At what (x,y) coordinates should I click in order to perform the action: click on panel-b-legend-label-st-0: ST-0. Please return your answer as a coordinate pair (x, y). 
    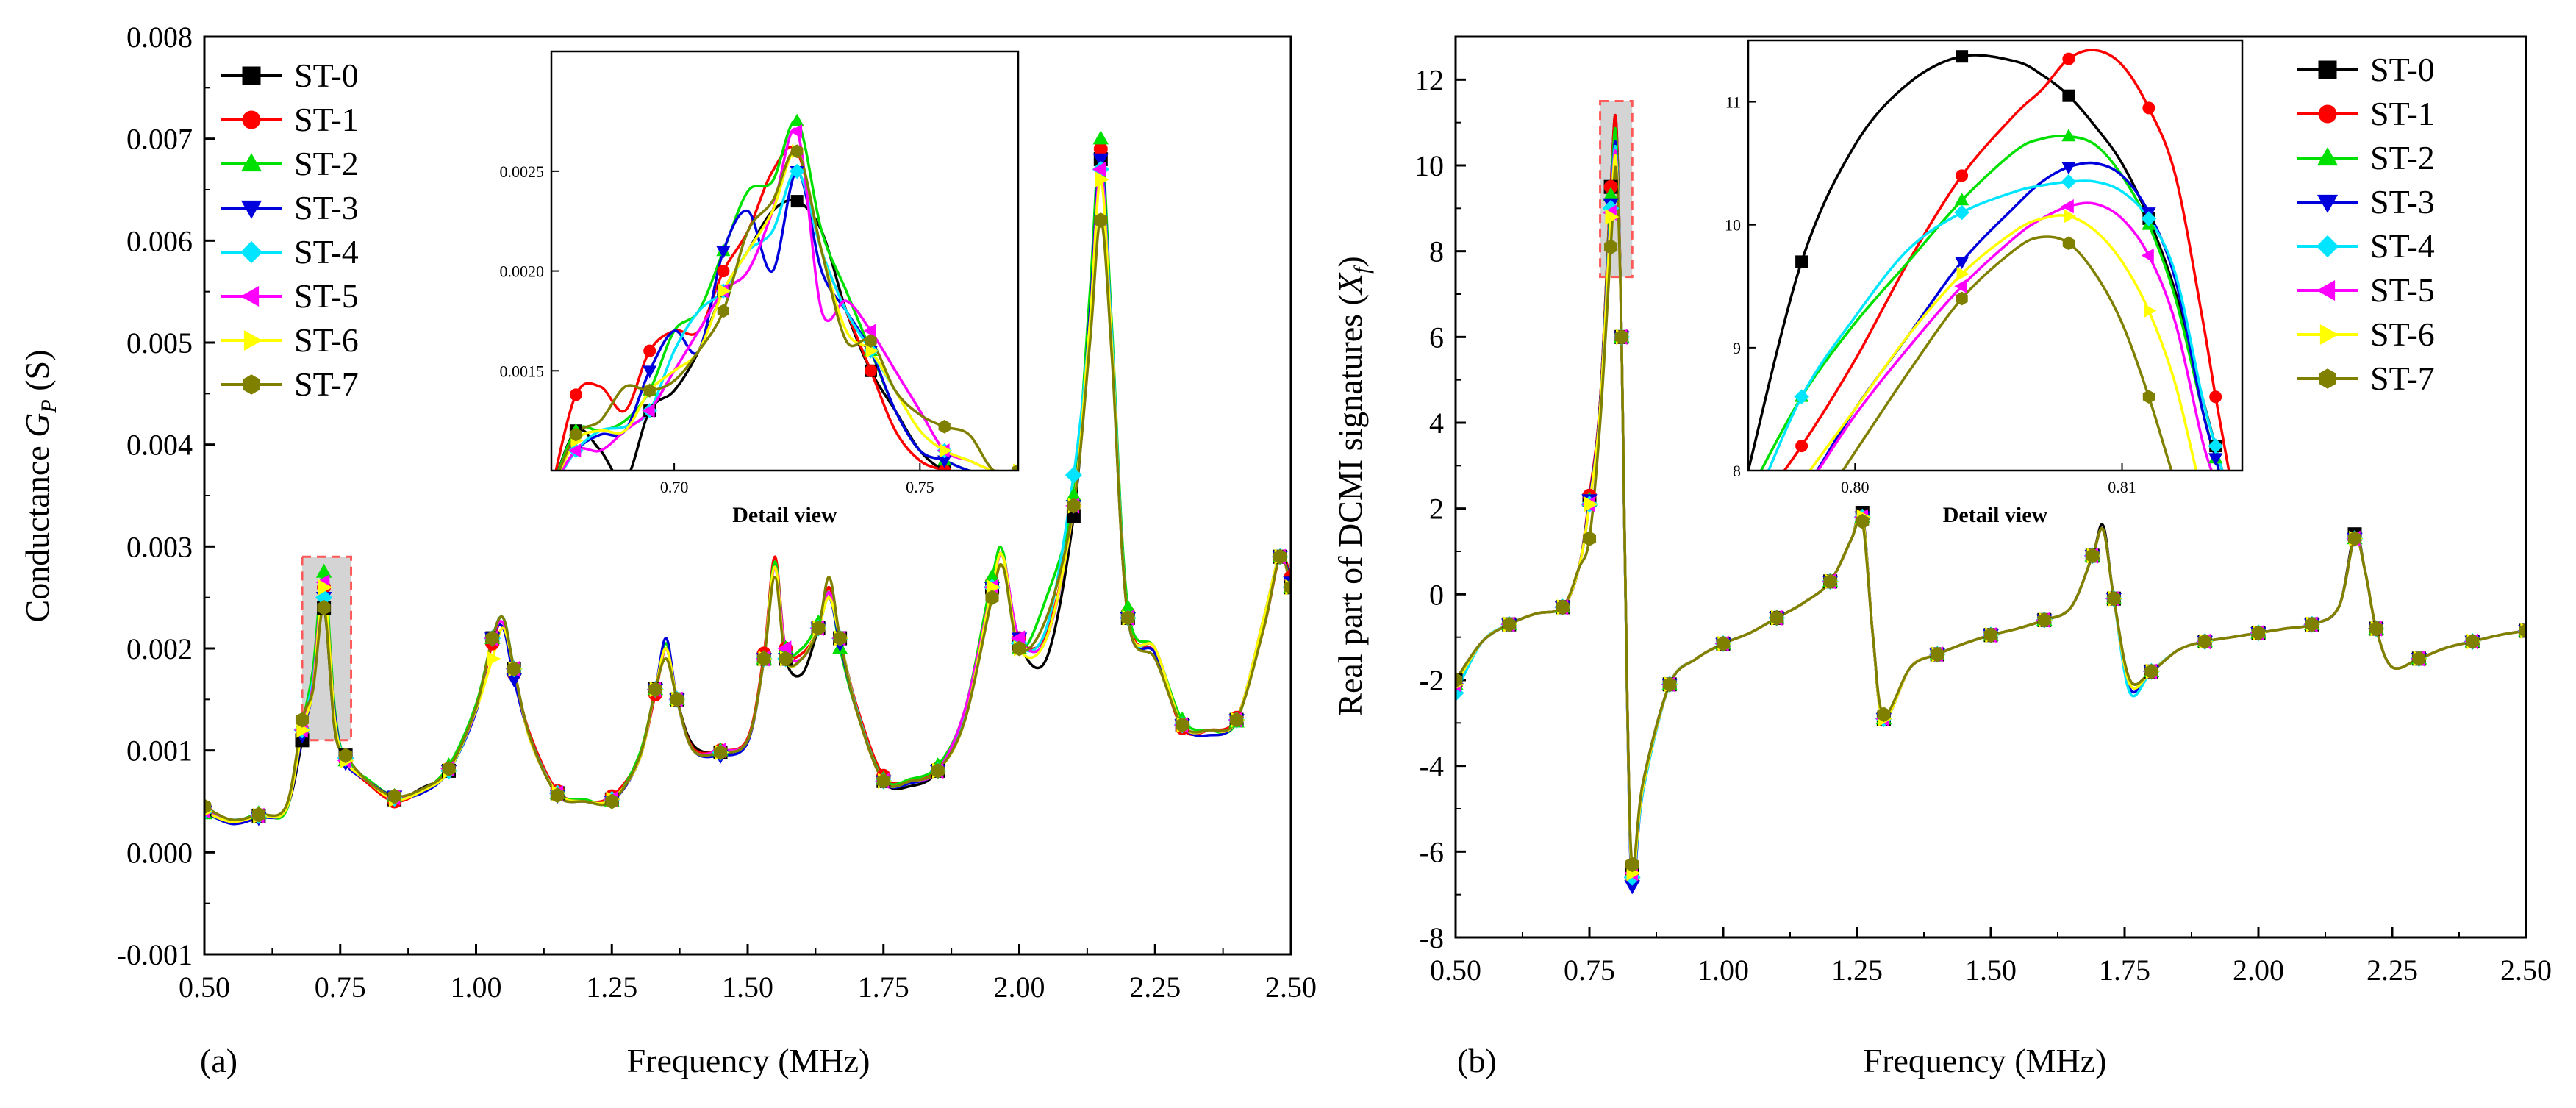
    Looking at the image, I should click on (2402, 69).